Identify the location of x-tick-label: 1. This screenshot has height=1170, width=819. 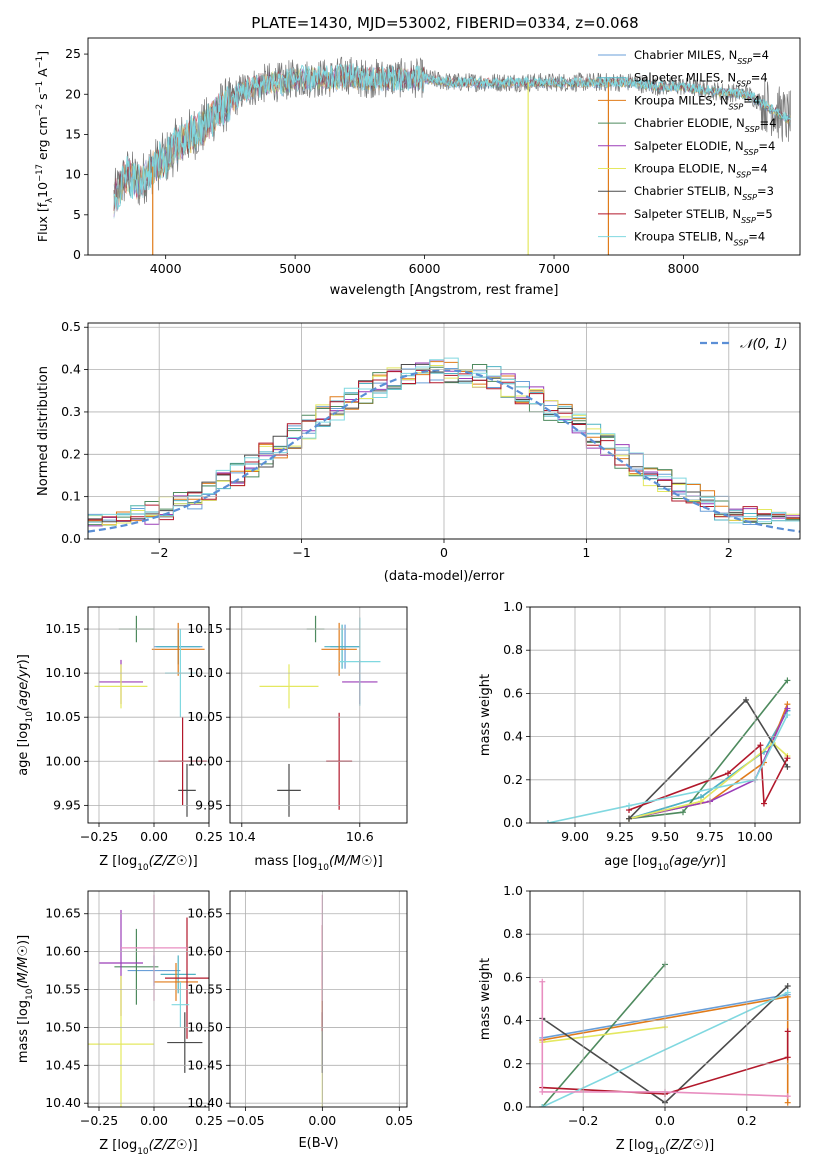
(586, 552).